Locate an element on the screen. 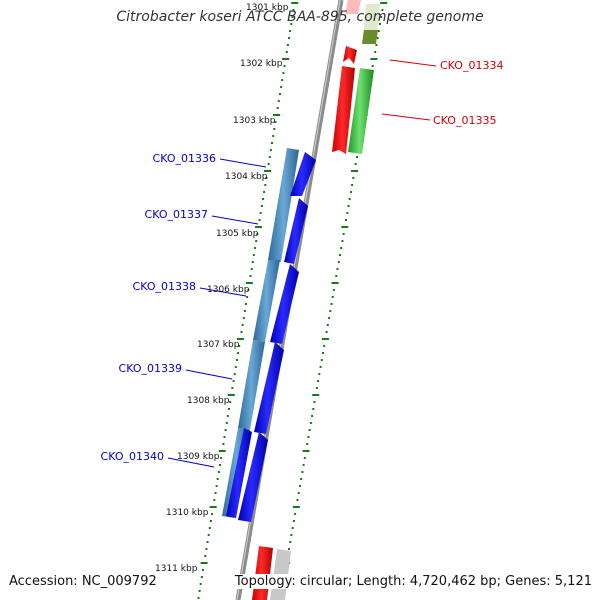  ruler-label: 1301 kbp is located at coordinates (267, 8).